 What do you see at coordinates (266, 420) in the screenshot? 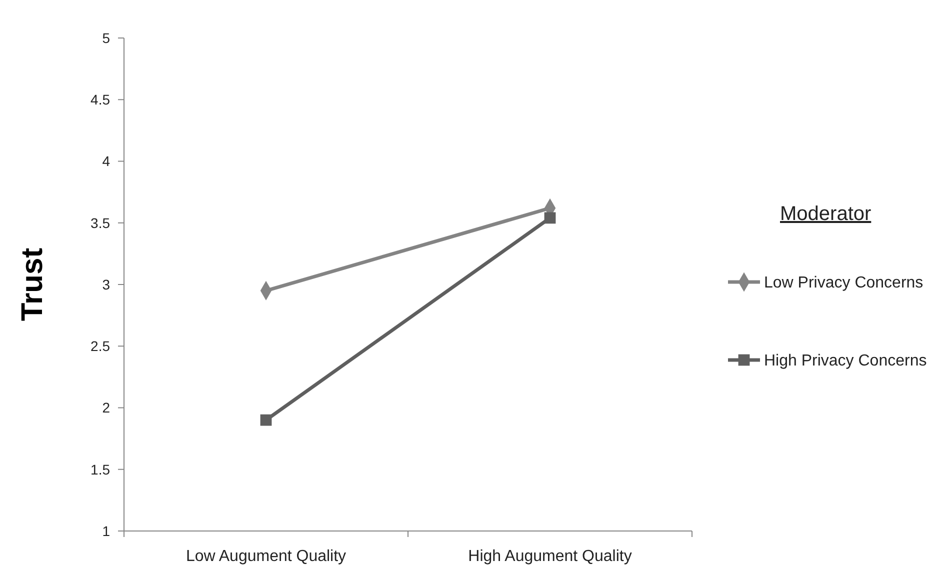
I see `point` at bounding box center [266, 420].